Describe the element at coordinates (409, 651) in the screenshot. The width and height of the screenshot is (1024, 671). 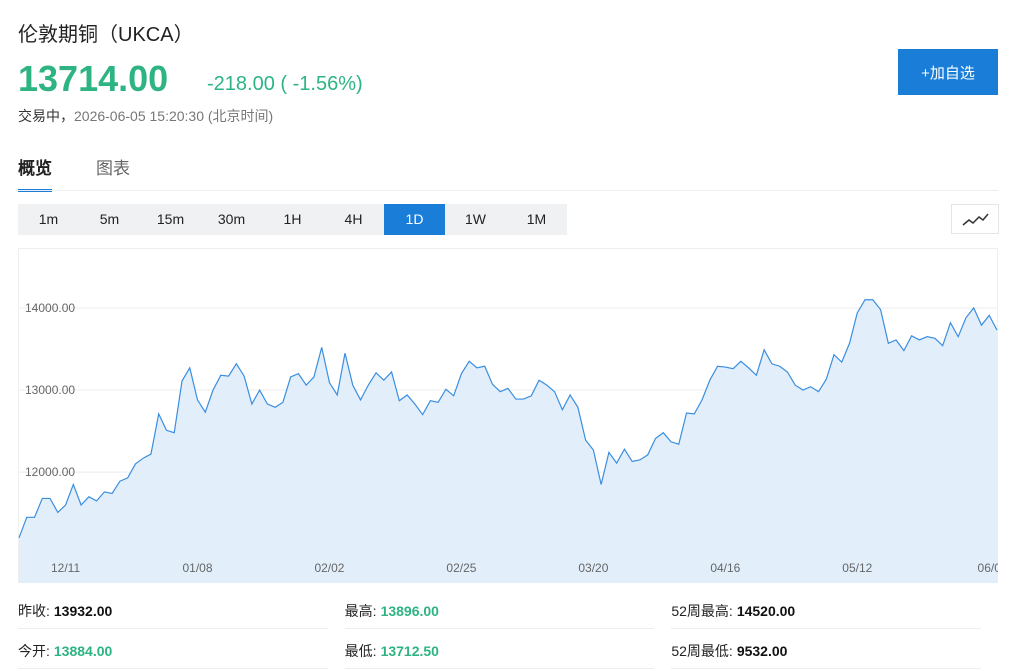
I see `stat-value: 13712.50` at that location.